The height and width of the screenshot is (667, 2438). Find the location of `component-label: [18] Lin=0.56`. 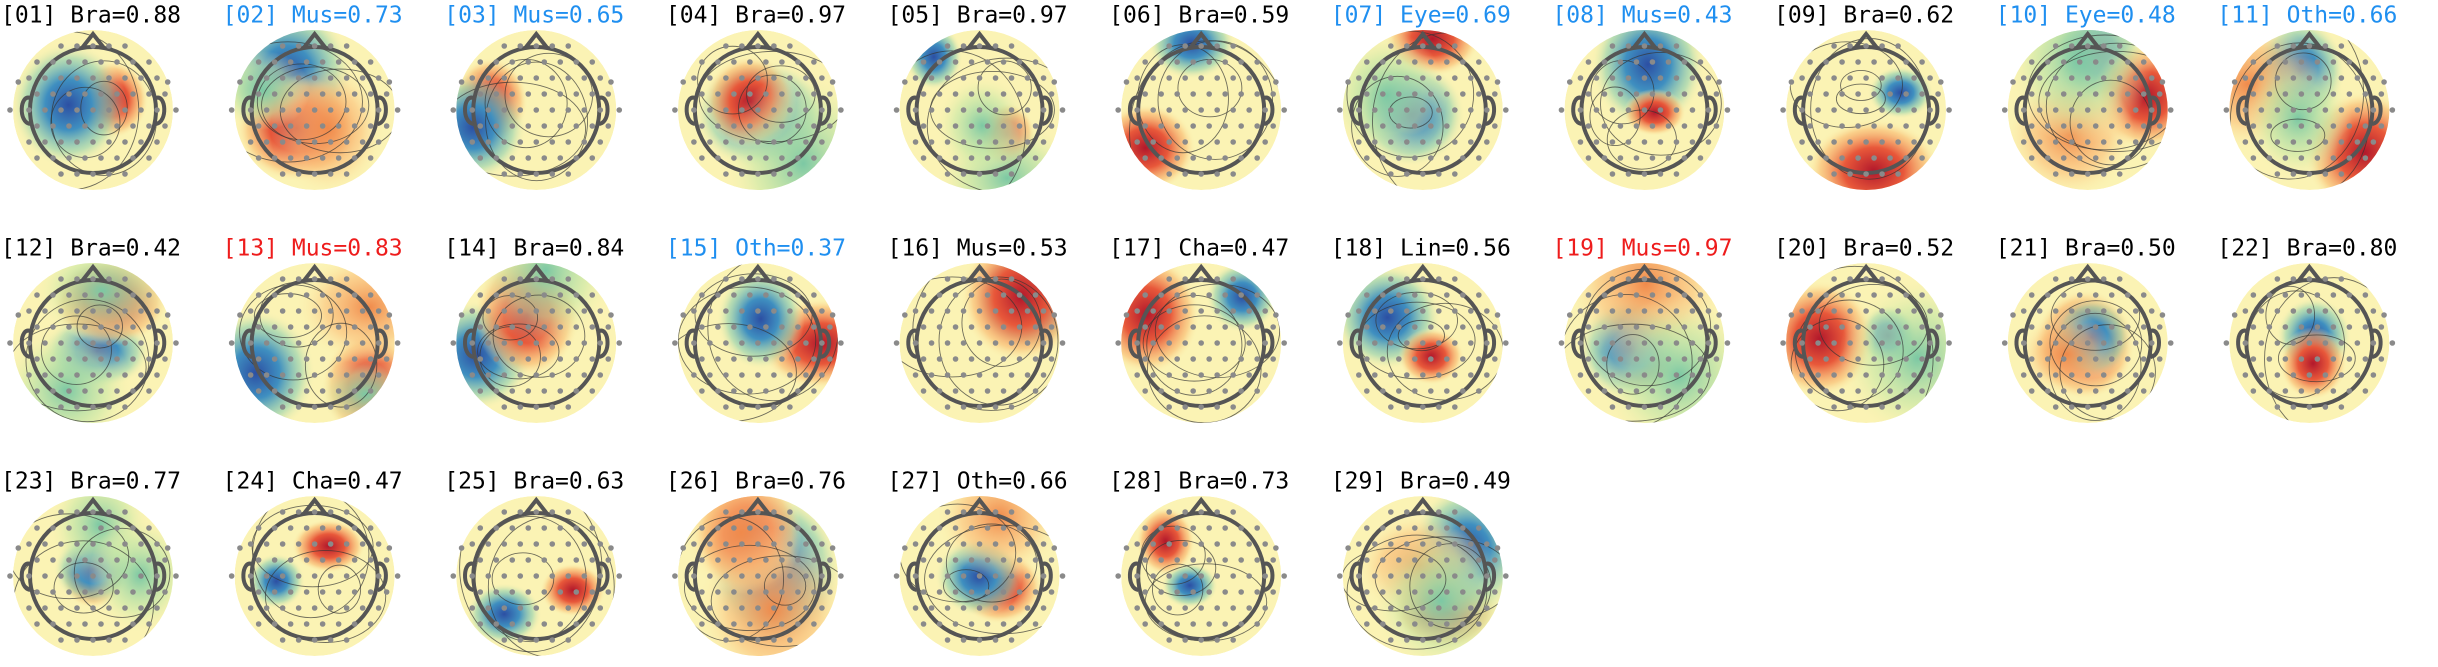

component-label: [18] Lin=0.56 is located at coordinates (1421, 249).